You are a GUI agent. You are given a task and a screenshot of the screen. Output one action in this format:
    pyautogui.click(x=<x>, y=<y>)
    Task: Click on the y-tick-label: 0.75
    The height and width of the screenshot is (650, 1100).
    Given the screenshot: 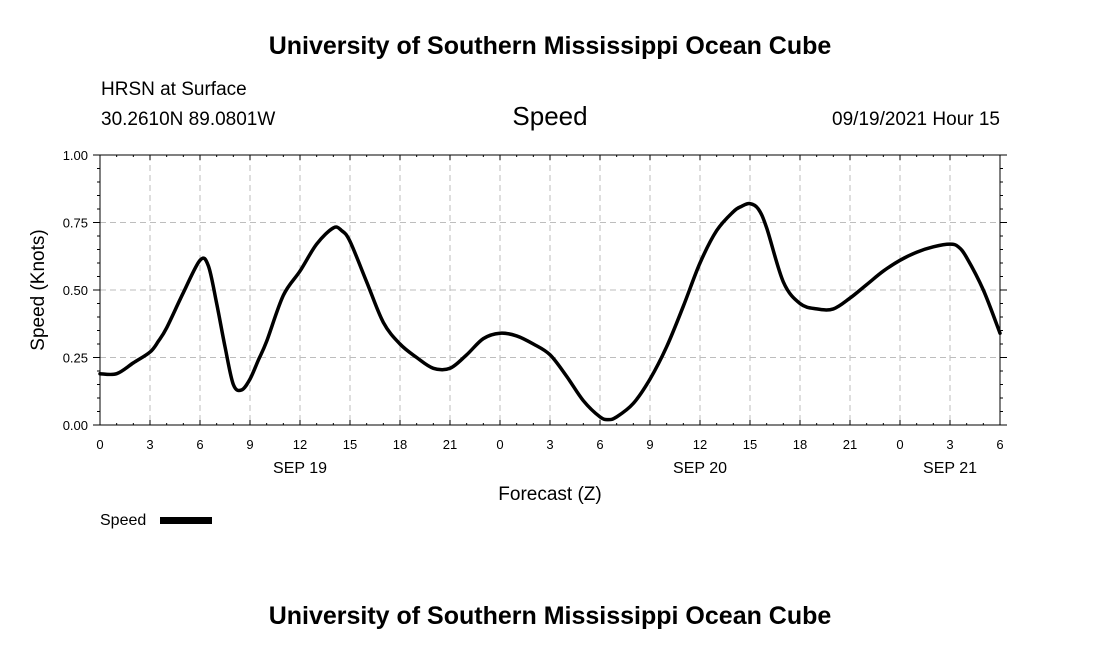 What is the action you would take?
    pyautogui.click(x=75, y=223)
    